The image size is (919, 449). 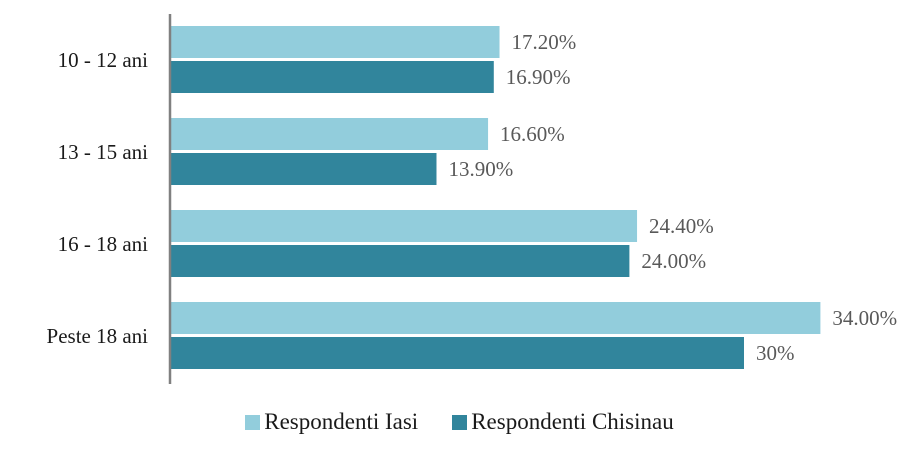 What do you see at coordinates (98, 336) in the screenshot?
I see `category-label-peste-18-ani: Peste 18 ani` at bounding box center [98, 336].